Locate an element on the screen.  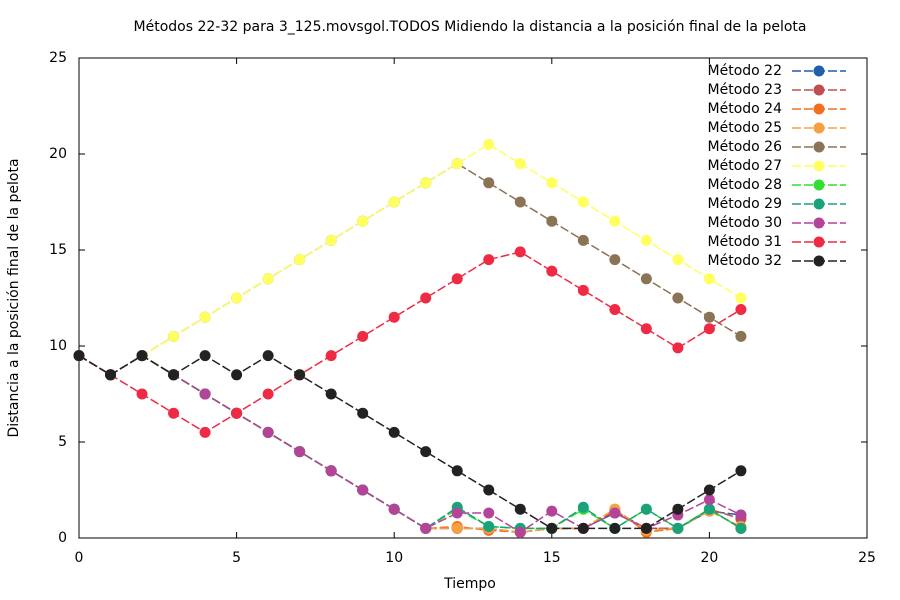
y-tick-label: 15 is located at coordinates (58, 250).